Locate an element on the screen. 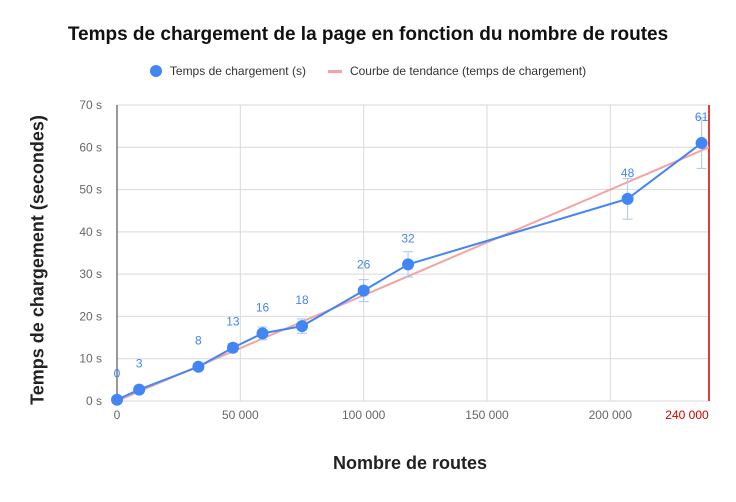  x-tick-label: 240 000 is located at coordinates (687, 415).